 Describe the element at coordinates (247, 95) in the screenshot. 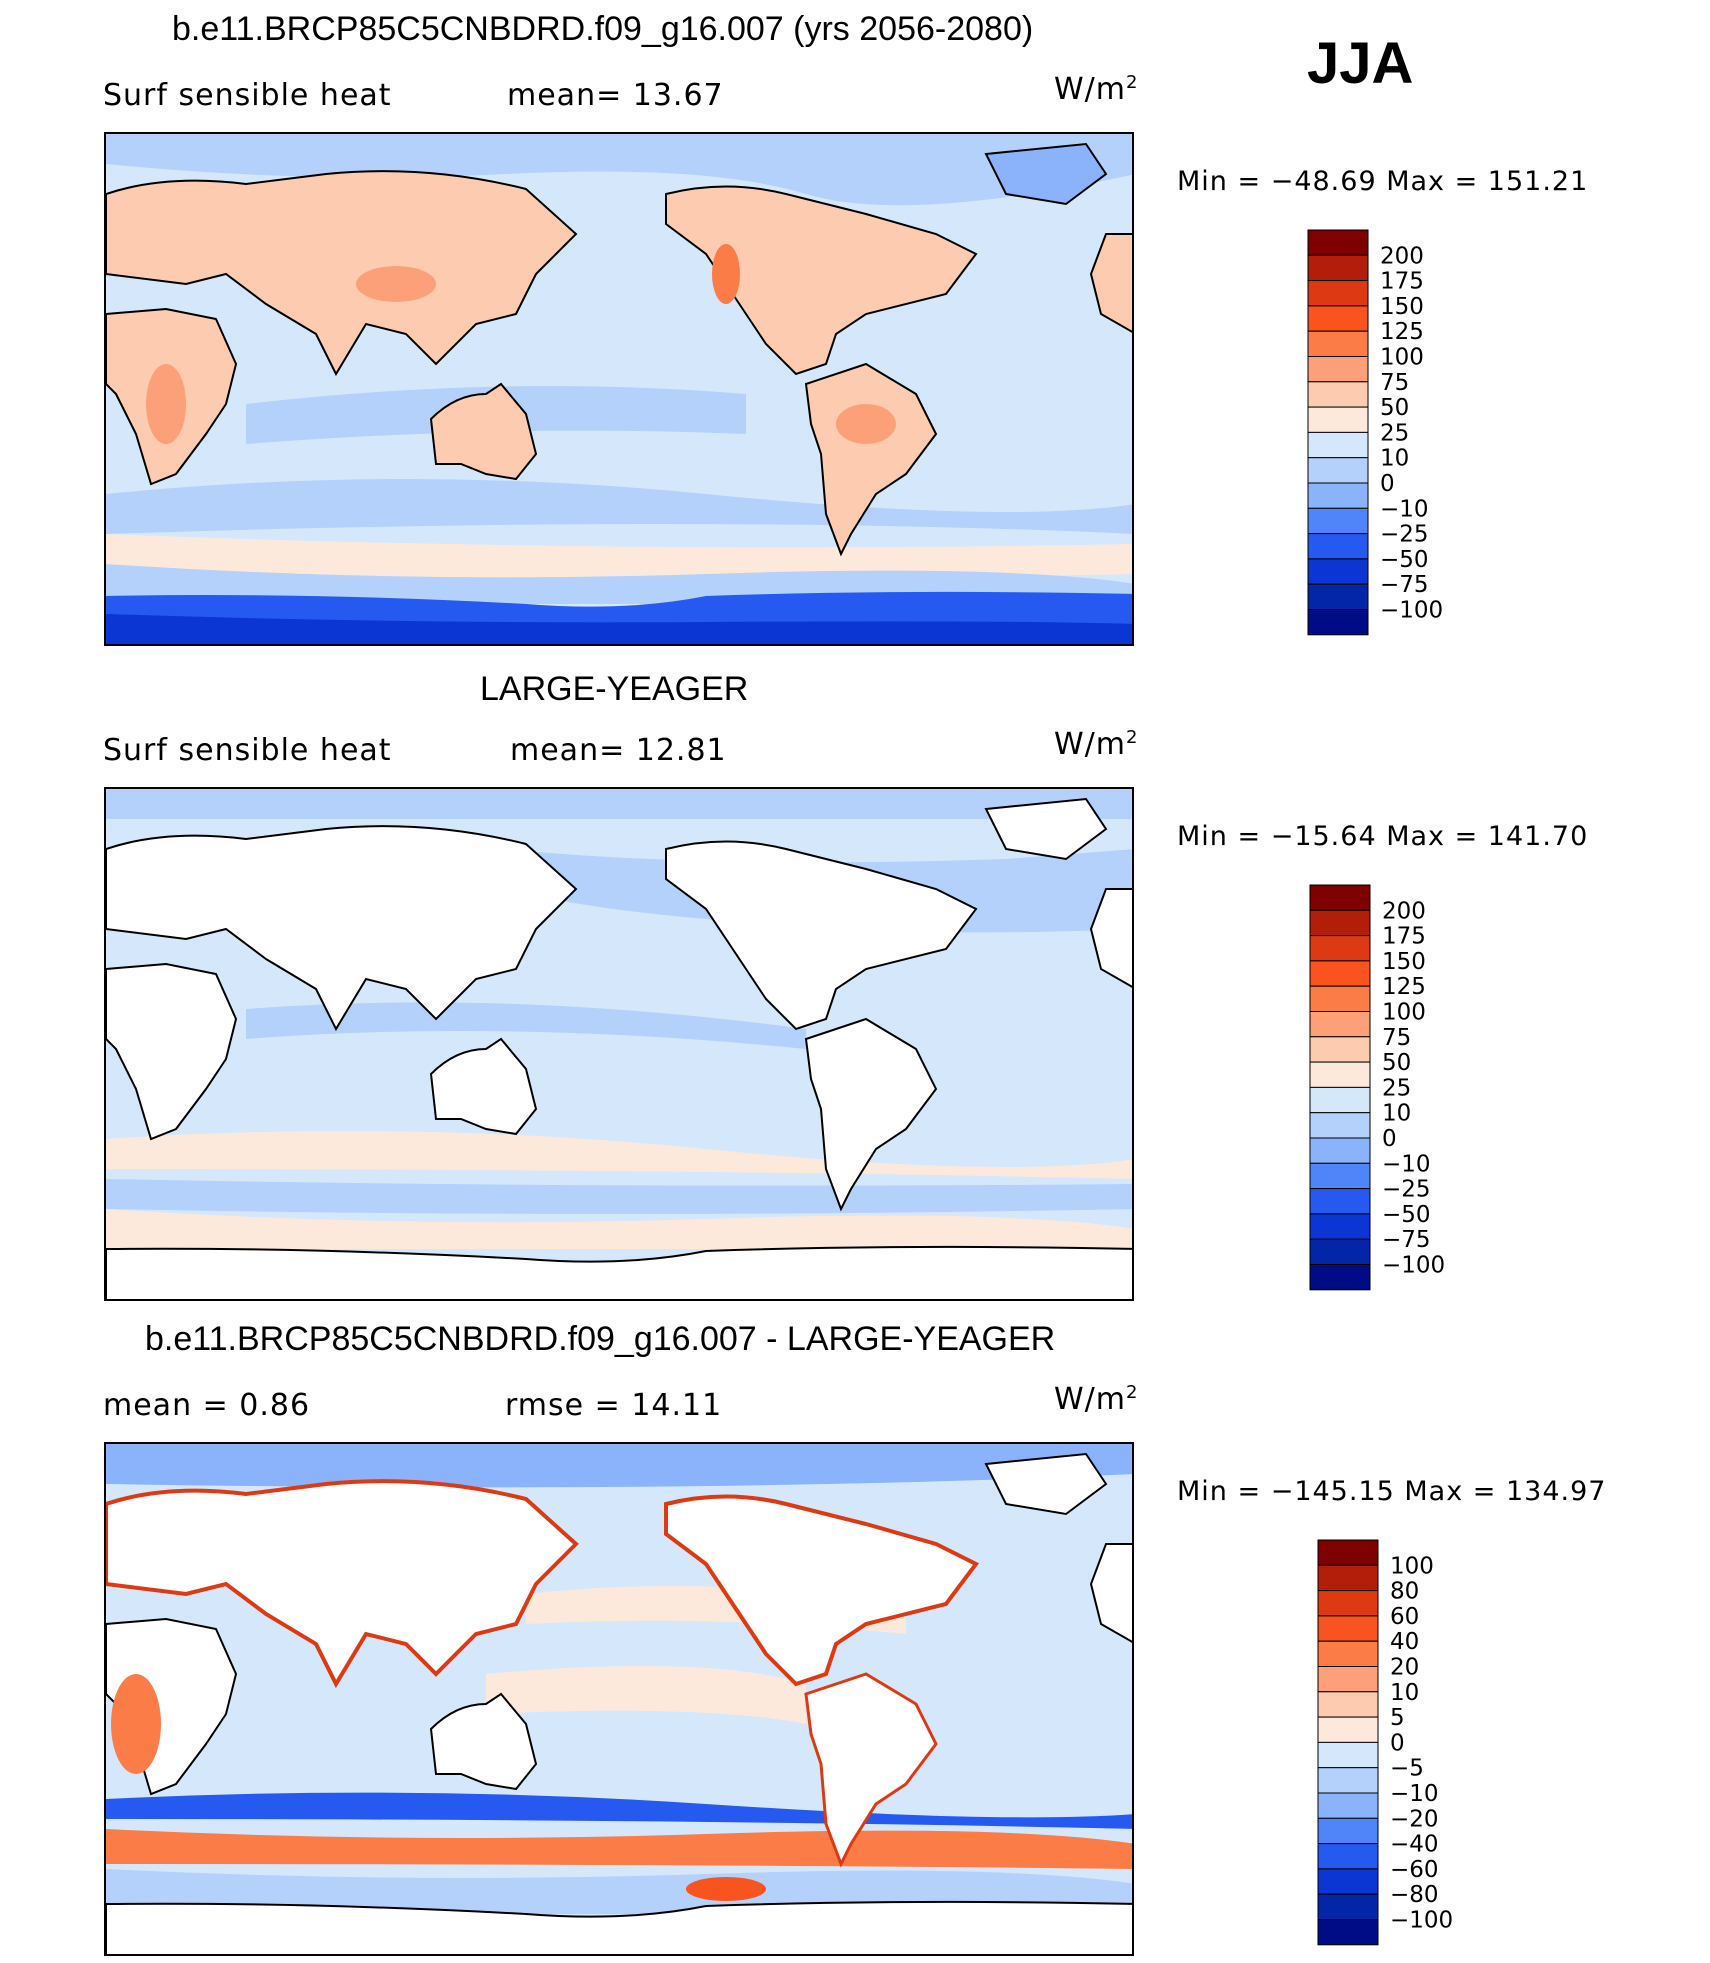

I see `panel1-variable-label: Surf sensible heat` at that location.